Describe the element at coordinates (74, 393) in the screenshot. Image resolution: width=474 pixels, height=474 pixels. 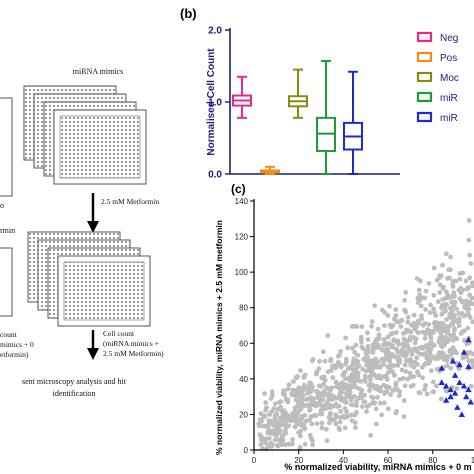
I see `footer-line-2: identification` at that location.